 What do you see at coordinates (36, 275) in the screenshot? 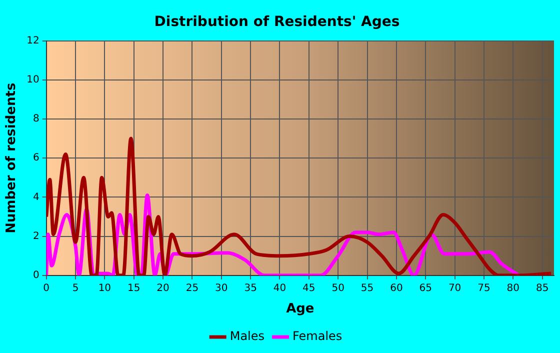
I see `y-tick-label: 0` at bounding box center [36, 275].